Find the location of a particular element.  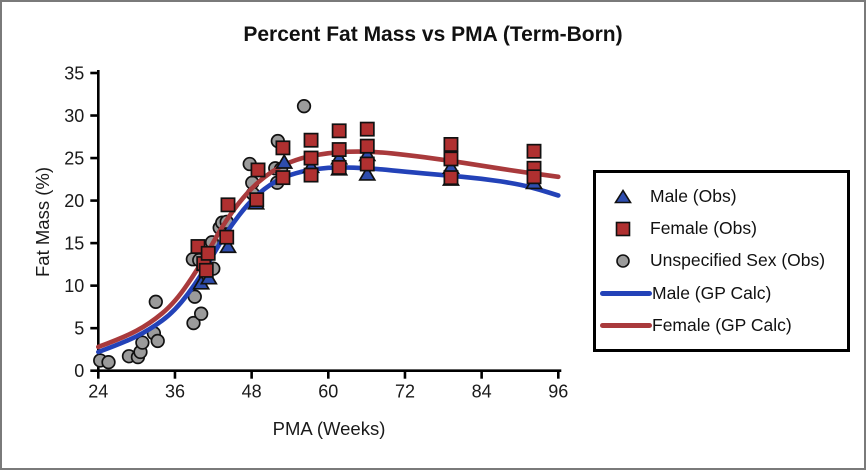

square-marker-icon is located at coordinates (623, 229).